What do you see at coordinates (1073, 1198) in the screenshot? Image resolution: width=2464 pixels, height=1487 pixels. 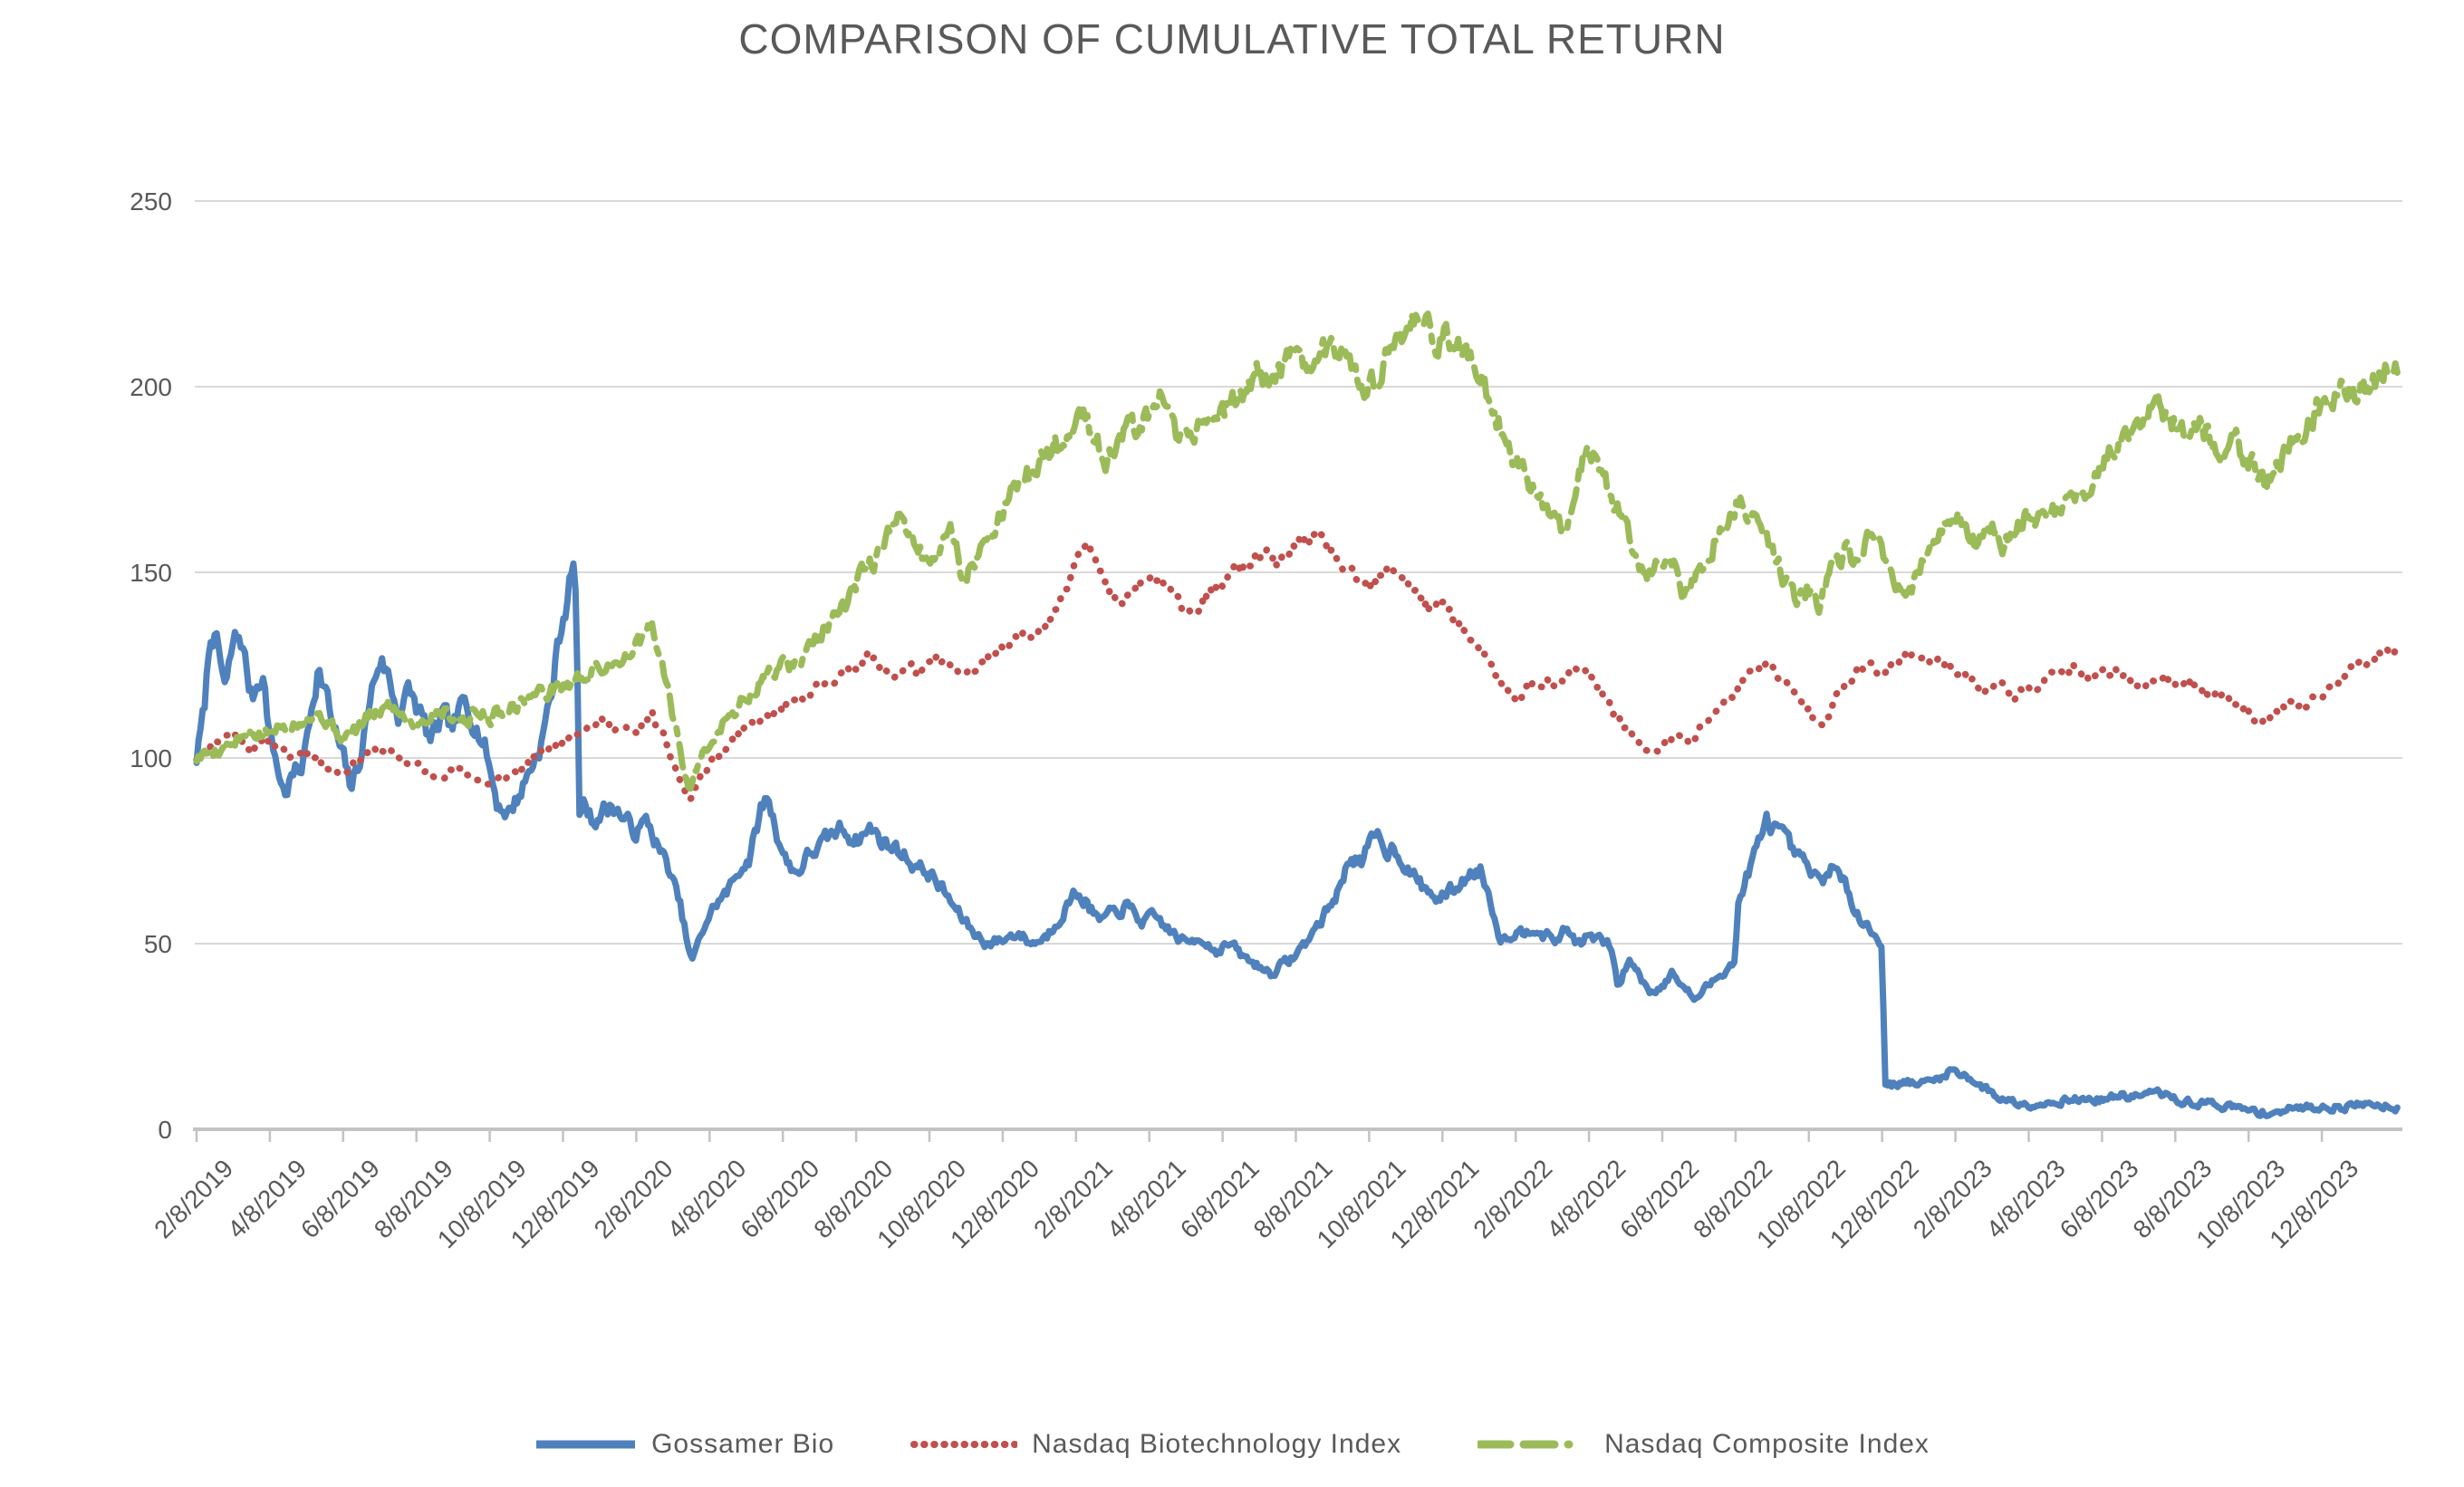 I see `x-axis-tick-label: 2/8/2021` at bounding box center [1073, 1198].